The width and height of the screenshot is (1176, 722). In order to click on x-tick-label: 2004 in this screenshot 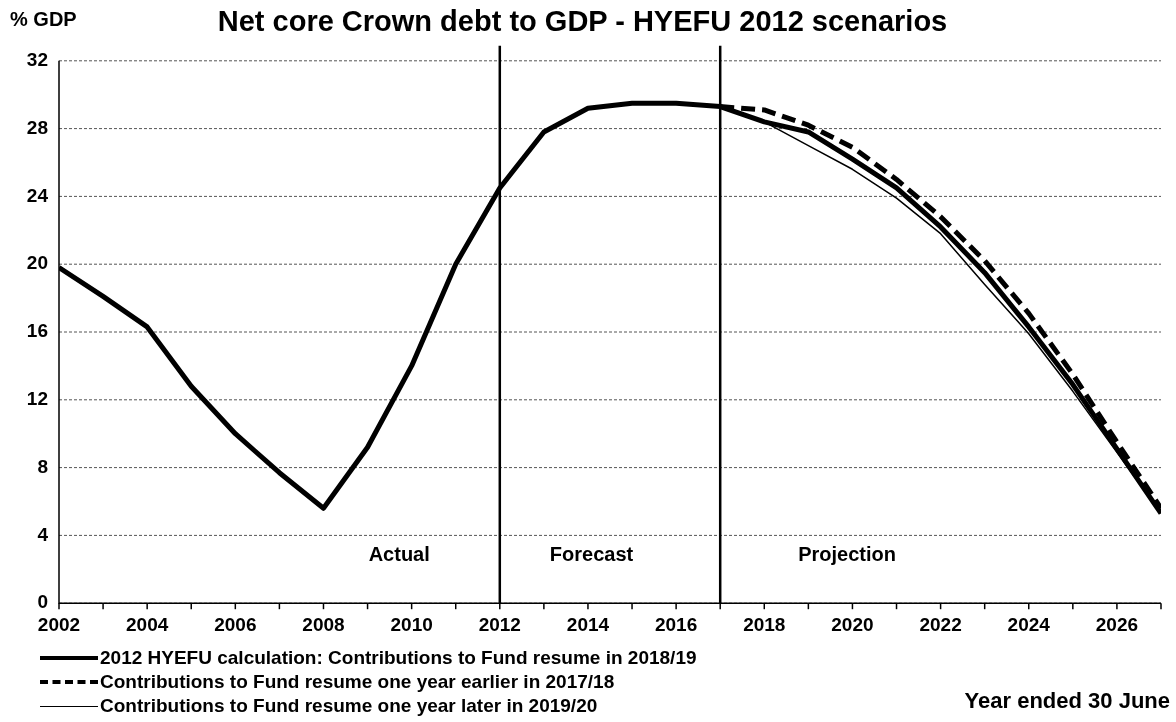, I will do `click(147, 624)`.